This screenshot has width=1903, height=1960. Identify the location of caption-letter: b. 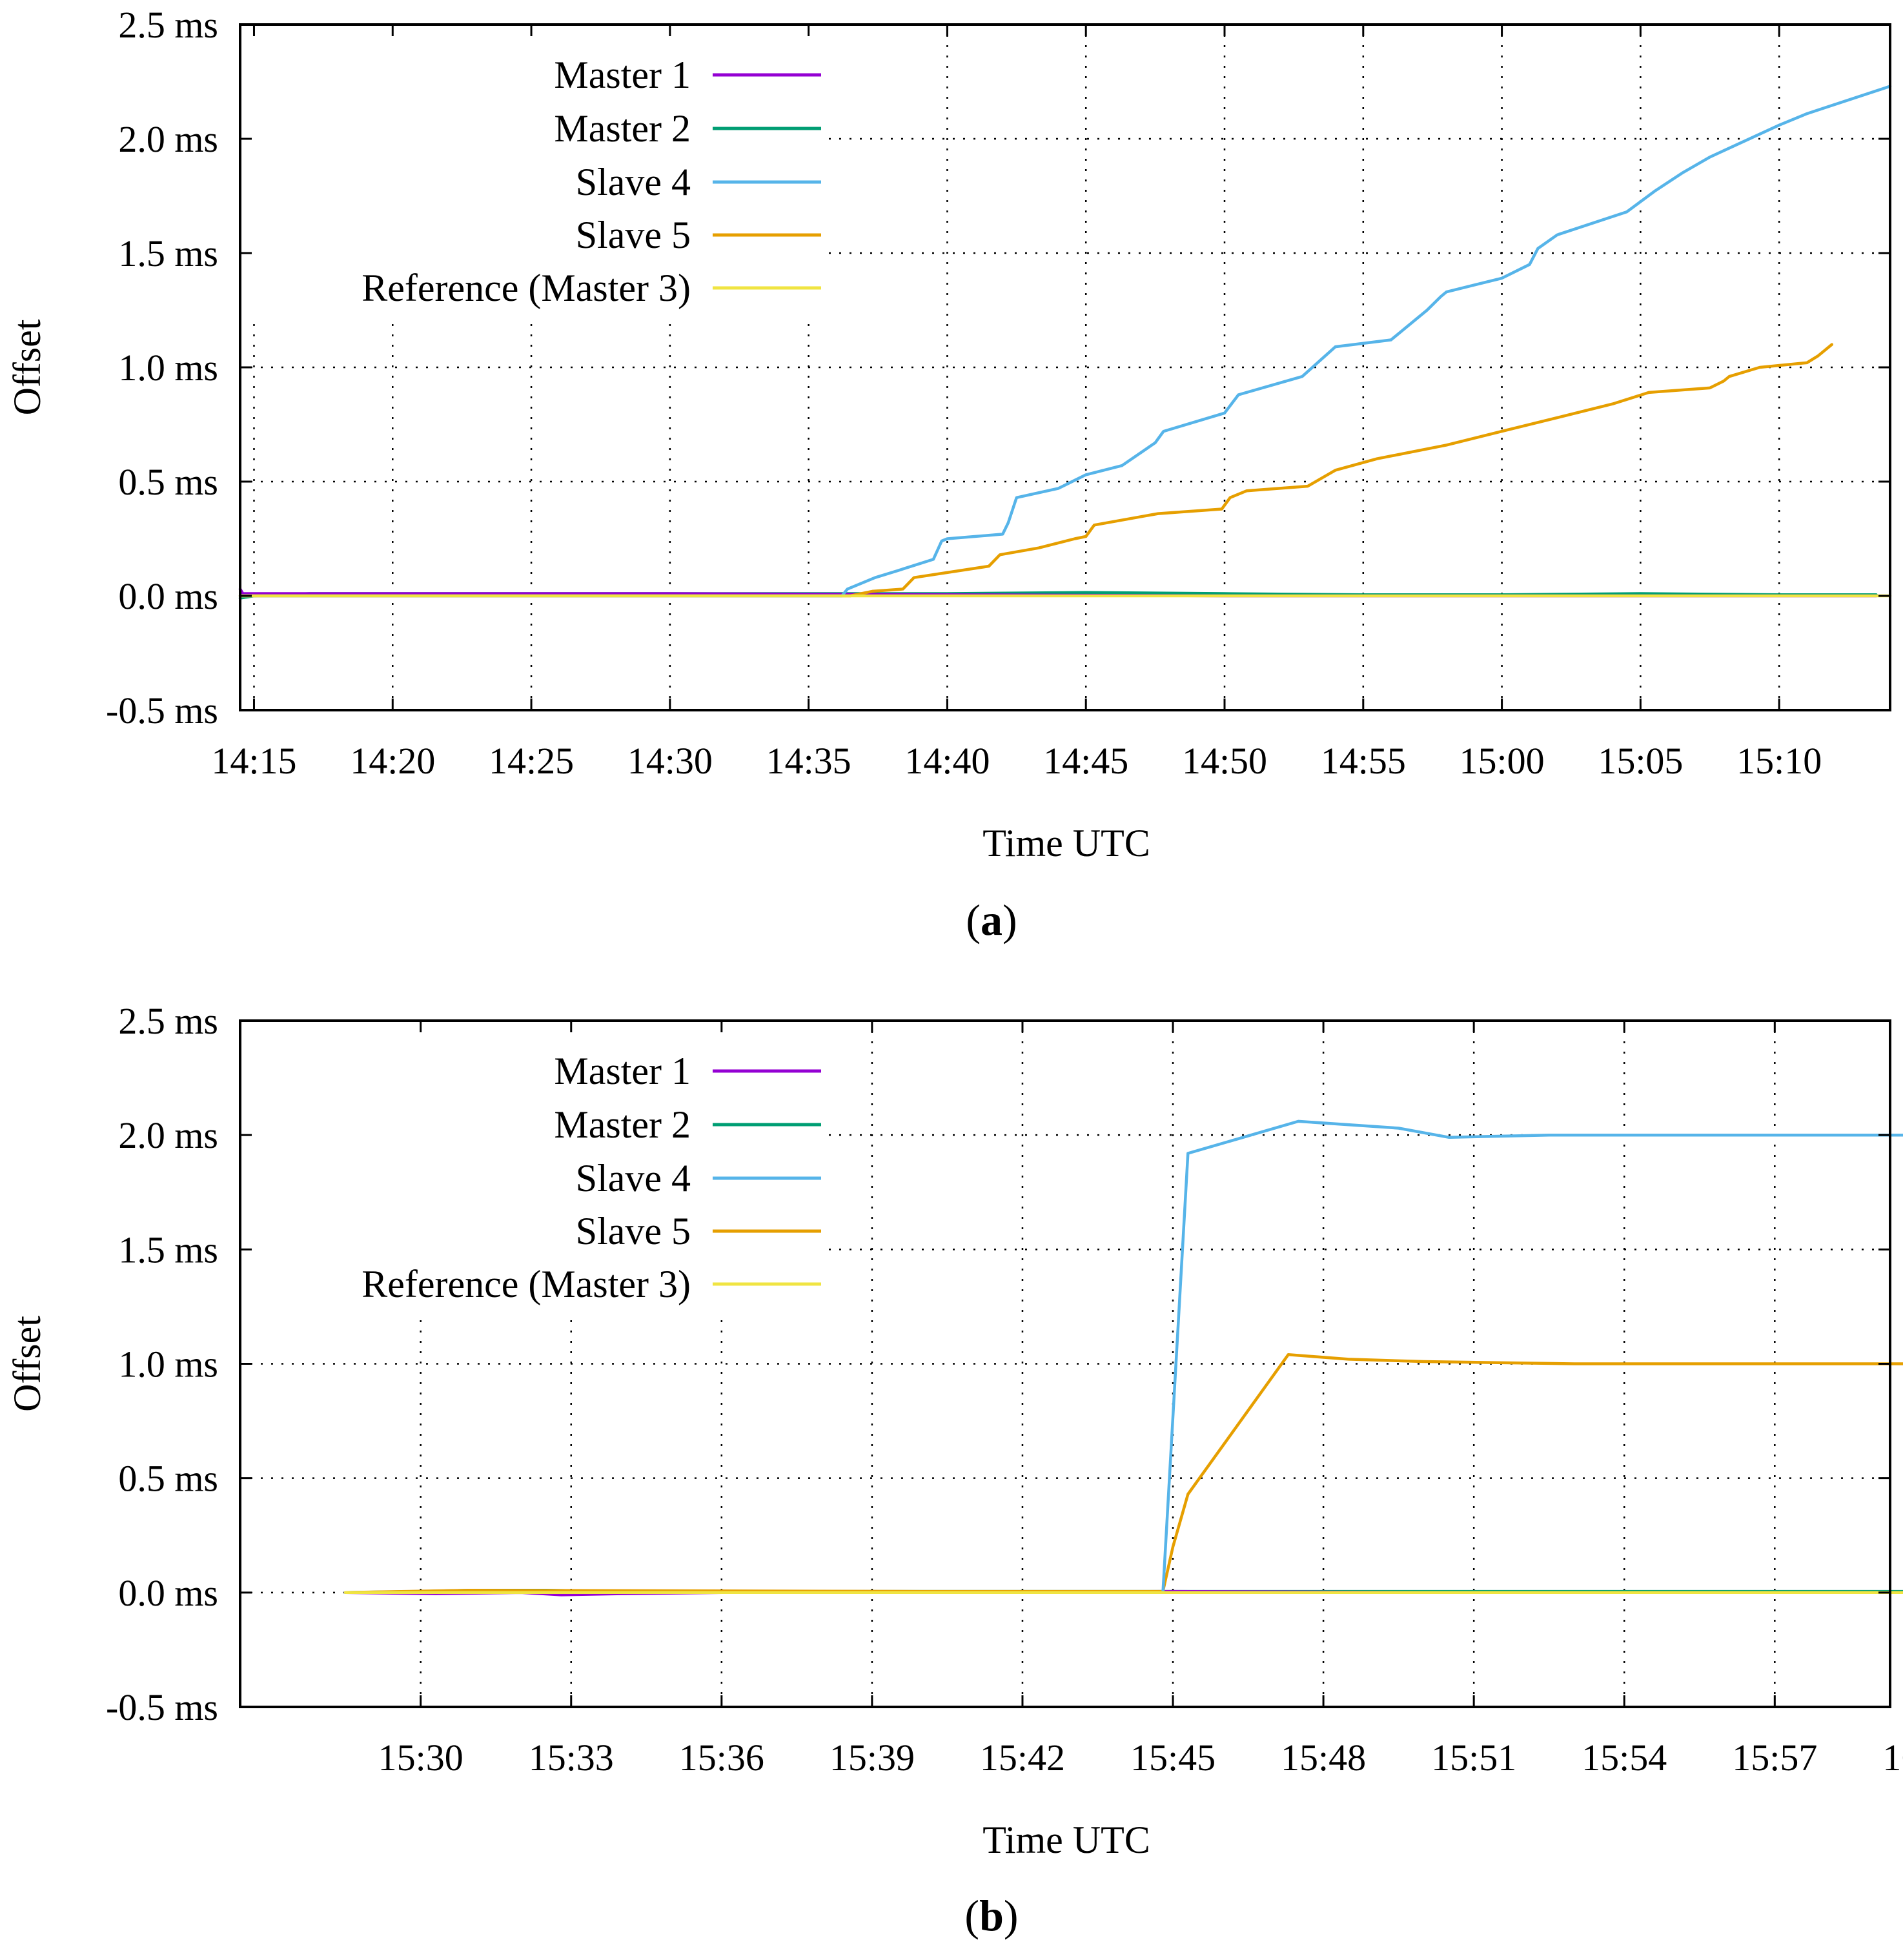
(991, 1915).